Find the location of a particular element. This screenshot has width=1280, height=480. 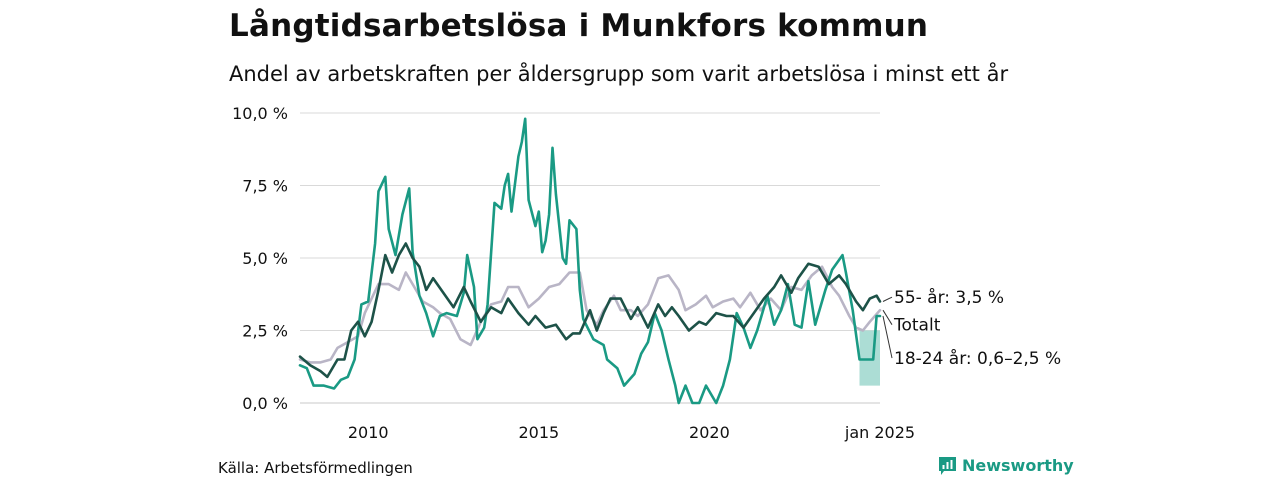

y-tick-label: 5,0 % is located at coordinates (265, 258).